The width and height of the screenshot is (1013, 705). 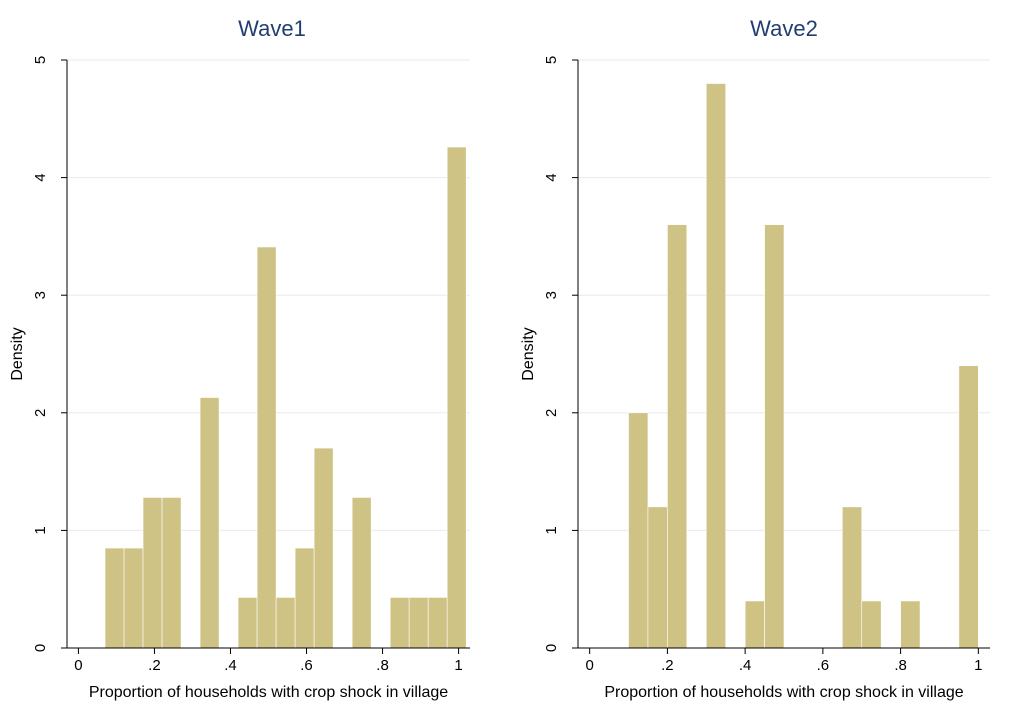 I want to click on chart-title: Wave1, so click(x=272, y=28).